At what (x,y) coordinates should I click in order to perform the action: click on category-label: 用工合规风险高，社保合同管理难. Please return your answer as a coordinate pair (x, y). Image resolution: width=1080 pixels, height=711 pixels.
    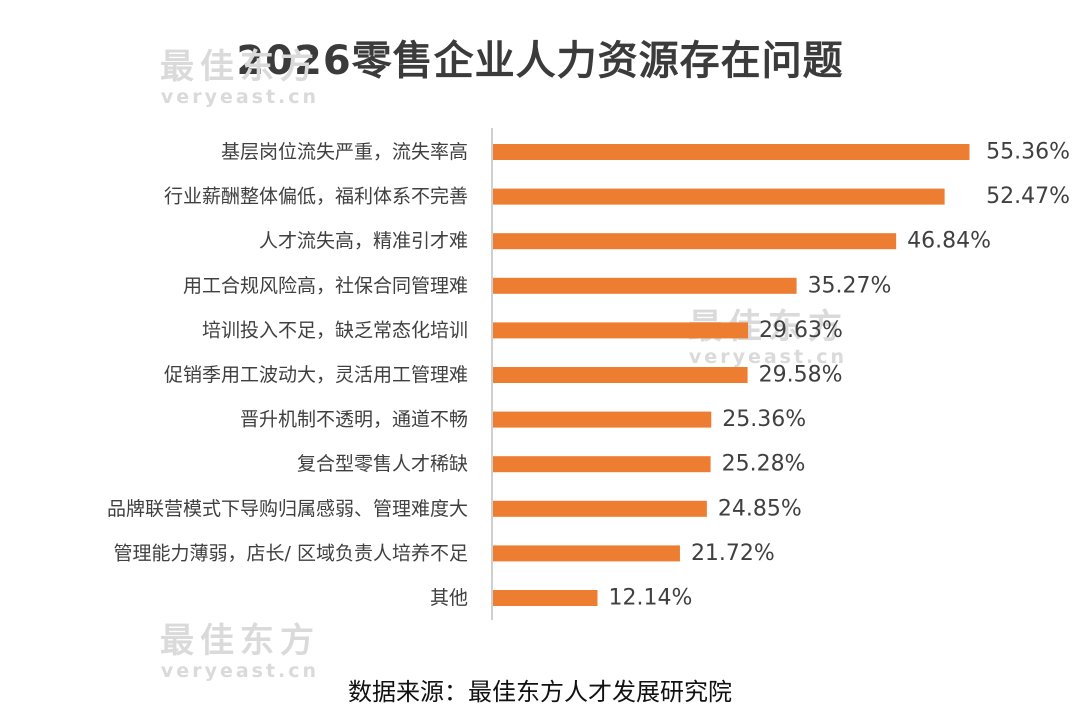
    Looking at the image, I should click on (325, 286).